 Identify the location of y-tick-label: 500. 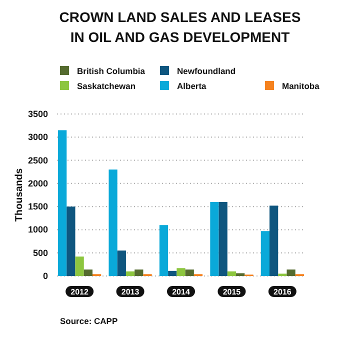
(40, 253).